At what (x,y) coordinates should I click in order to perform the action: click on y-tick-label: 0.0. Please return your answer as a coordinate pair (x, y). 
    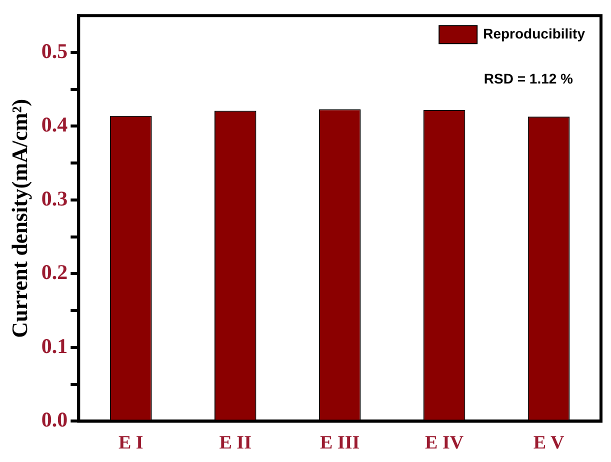
    Looking at the image, I should click on (54, 420).